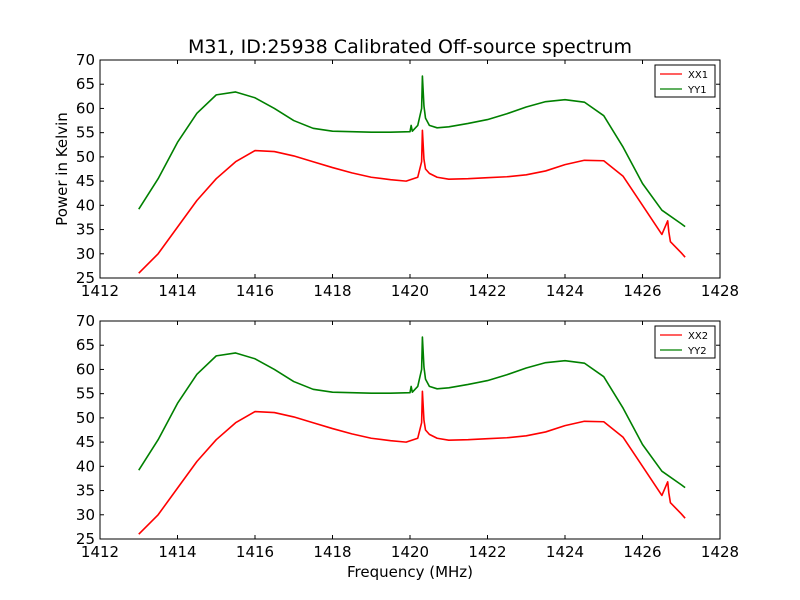  What do you see at coordinates (697, 351) in the screenshot?
I see `legend-label-yy2: YY2` at bounding box center [697, 351].